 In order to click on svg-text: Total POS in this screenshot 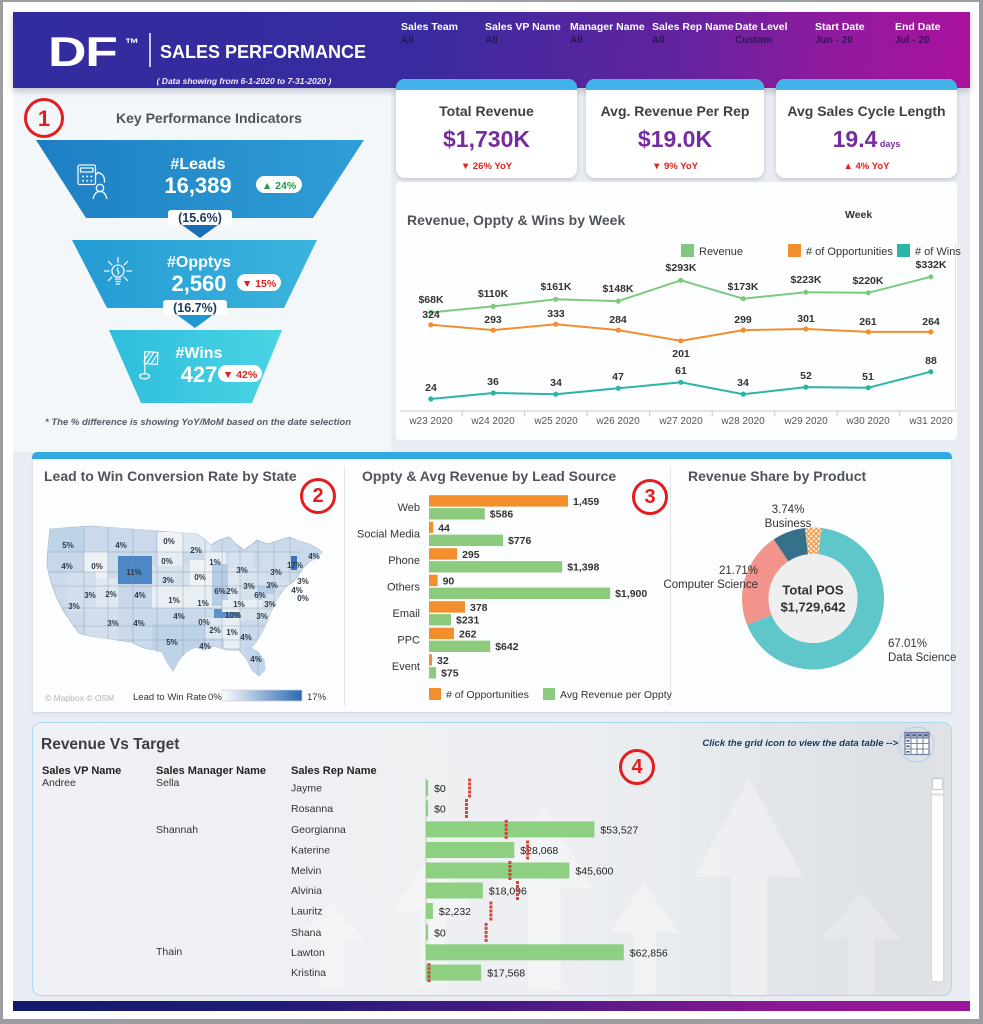, I will do `click(812, 590)`.